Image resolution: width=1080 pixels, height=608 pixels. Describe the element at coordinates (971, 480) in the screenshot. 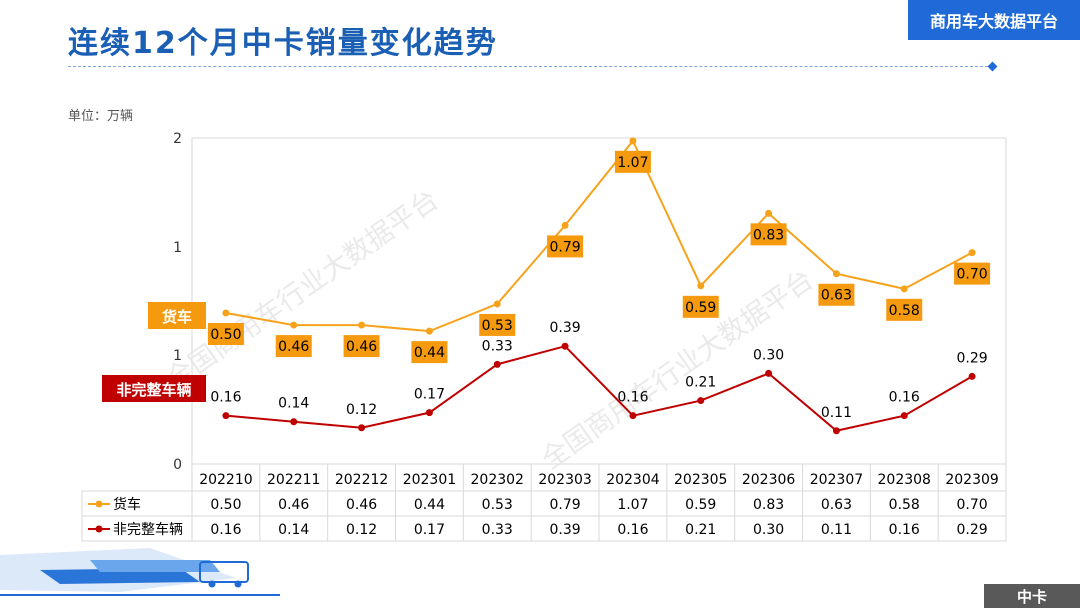

I see `table-header-cell: 202309` at that location.